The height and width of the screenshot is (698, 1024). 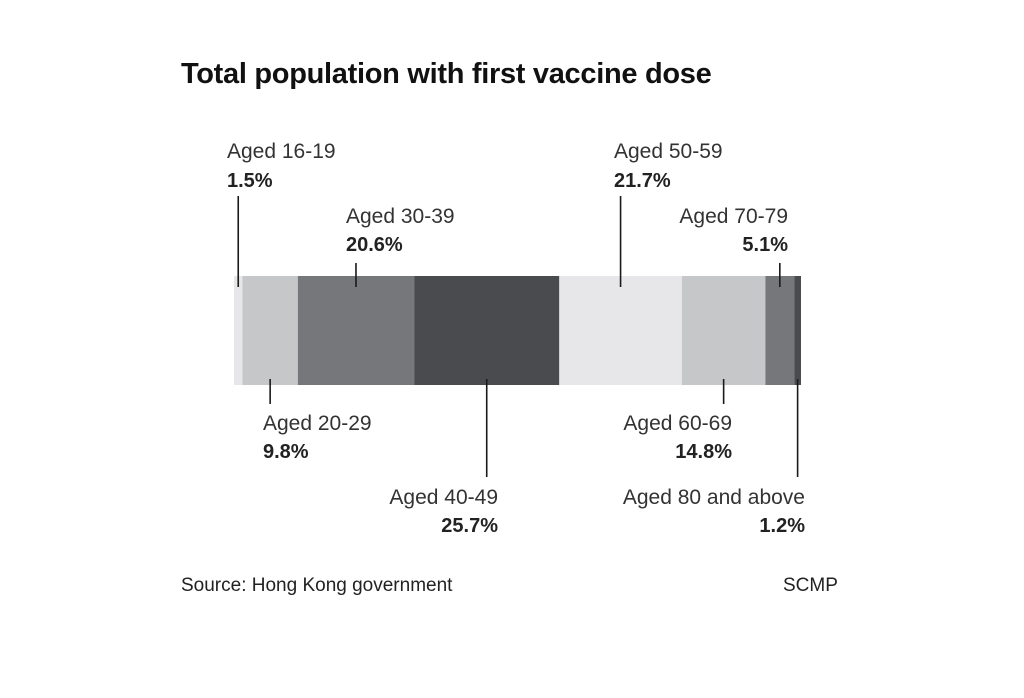 I want to click on value-label-aged-30-39: 20.6%, so click(x=374, y=245).